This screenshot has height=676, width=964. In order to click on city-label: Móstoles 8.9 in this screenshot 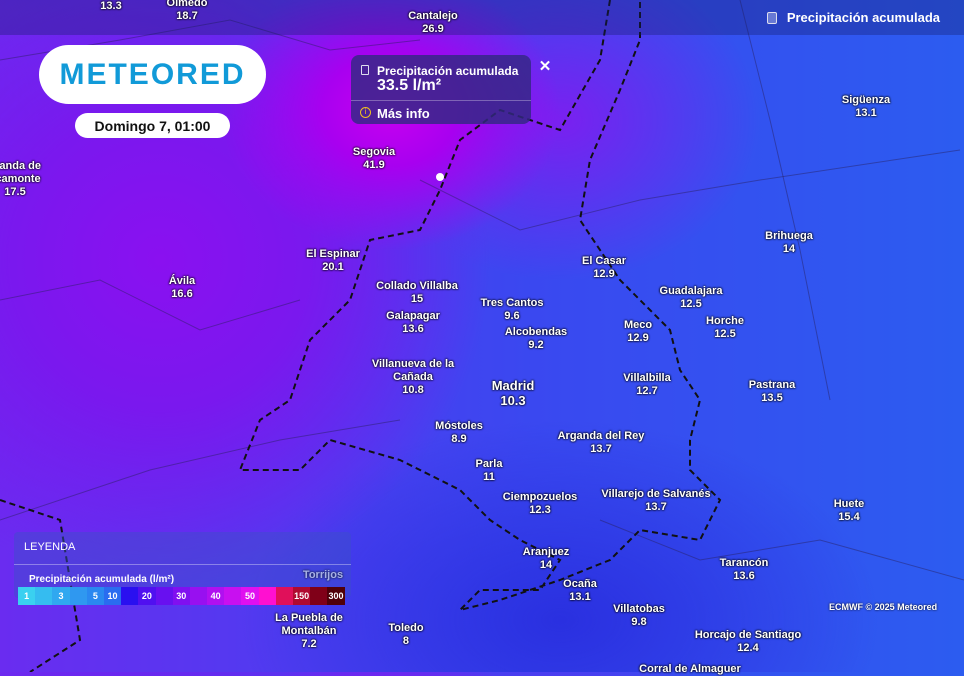, I will do `click(459, 433)`.